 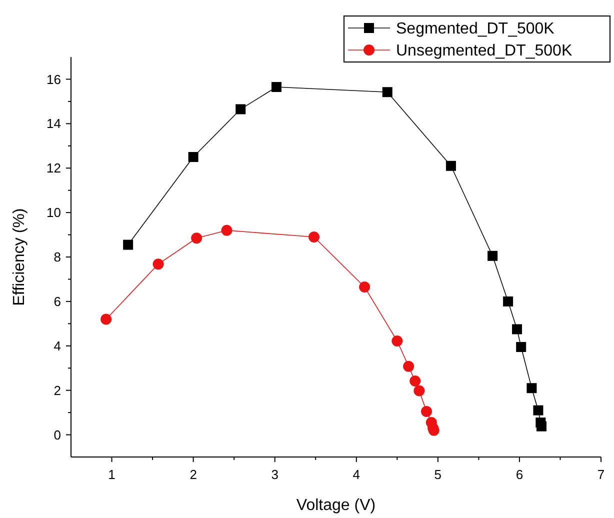 I want to click on legend-label: Segmented_DT_500K, so click(x=475, y=29).